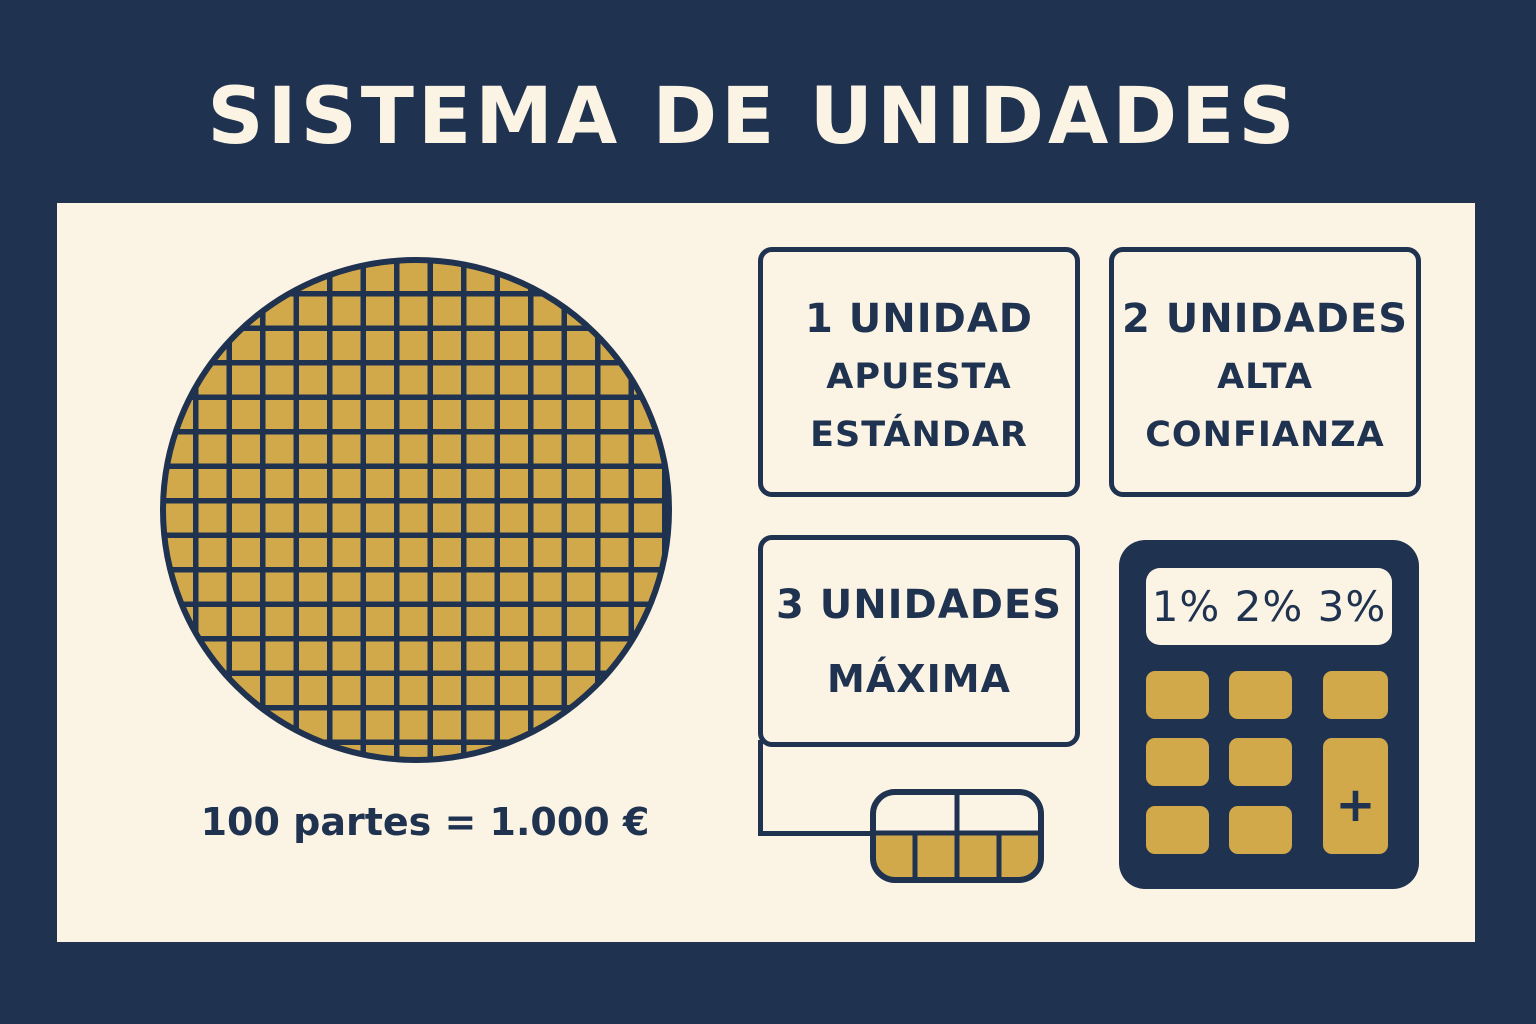 Image resolution: width=1536 pixels, height=1024 pixels. I want to click on card-line: APUESTA, so click(919, 377).